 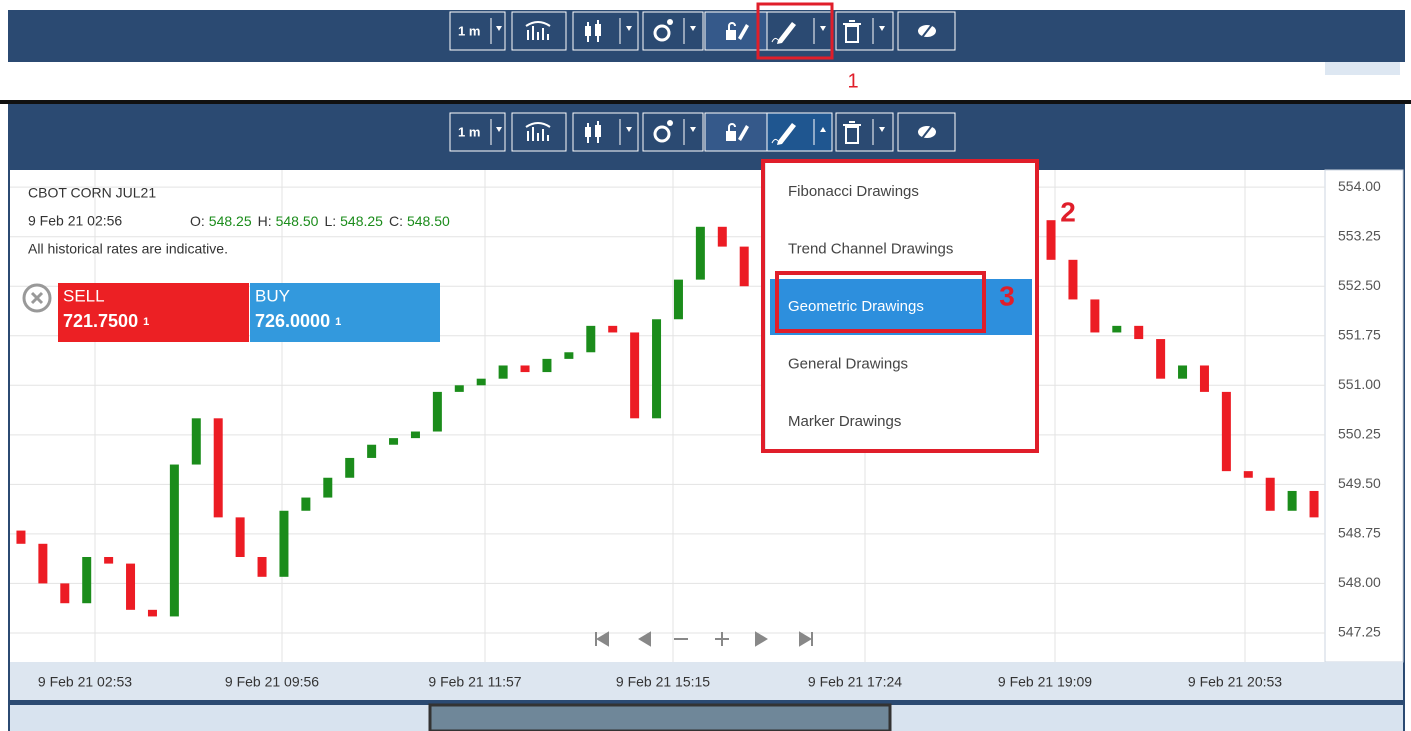 I want to click on y-tick-label: 547.25, so click(x=1359, y=632).